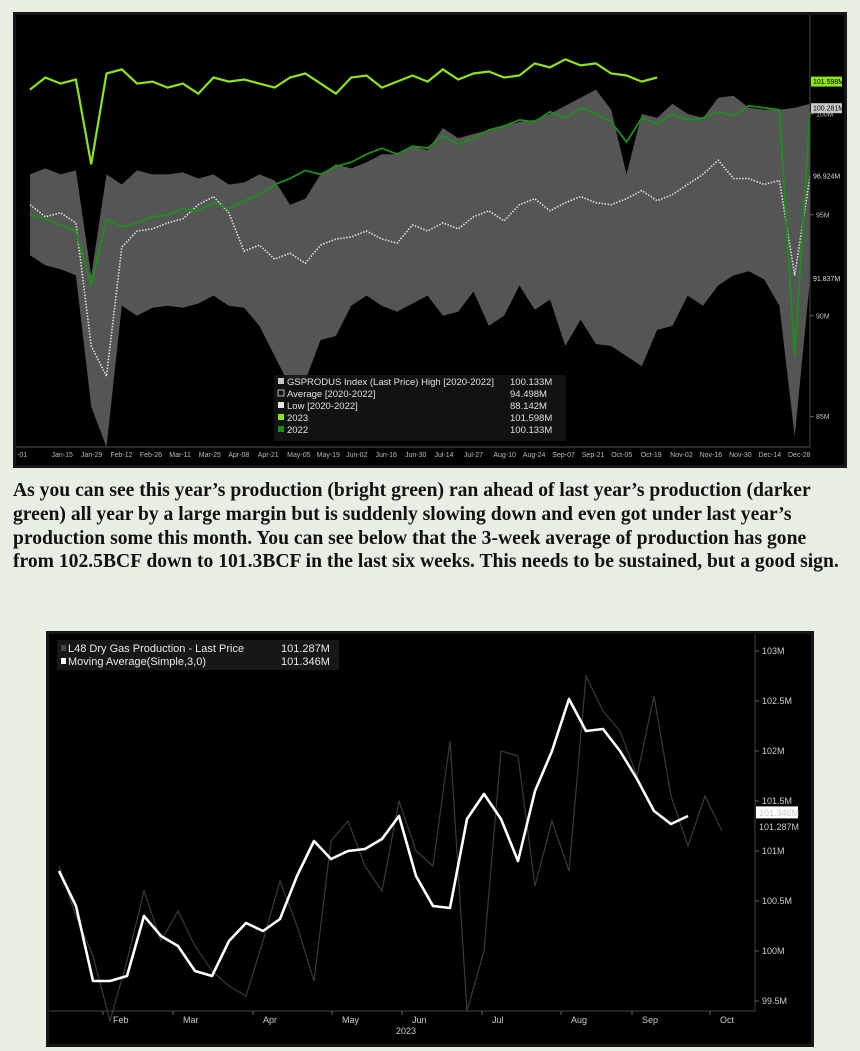 Image resolution: width=860 pixels, height=1051 pixels. Describe the element at coordinates (443, 455) in the screenshot. I see `x-tick-label: Jul-14` at that location.